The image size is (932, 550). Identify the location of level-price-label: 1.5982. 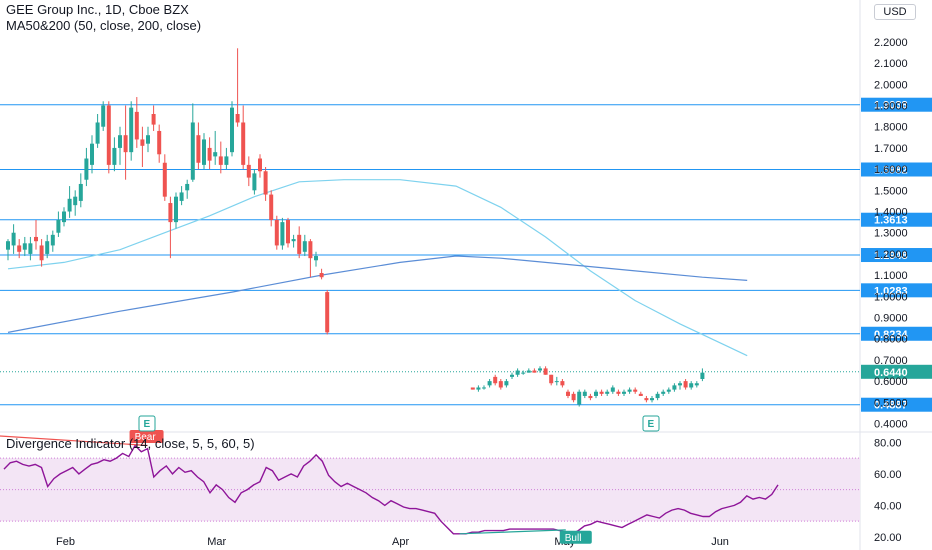
(891, 171).